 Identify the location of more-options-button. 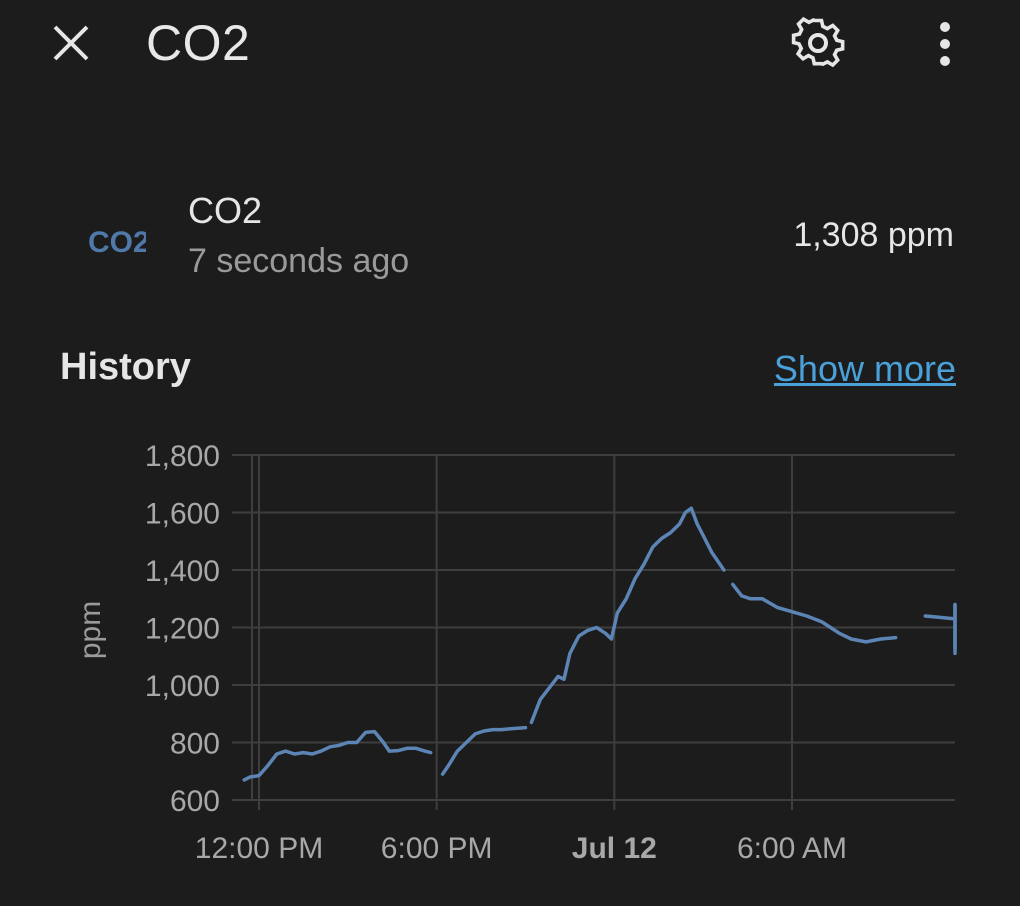
(945, 44).